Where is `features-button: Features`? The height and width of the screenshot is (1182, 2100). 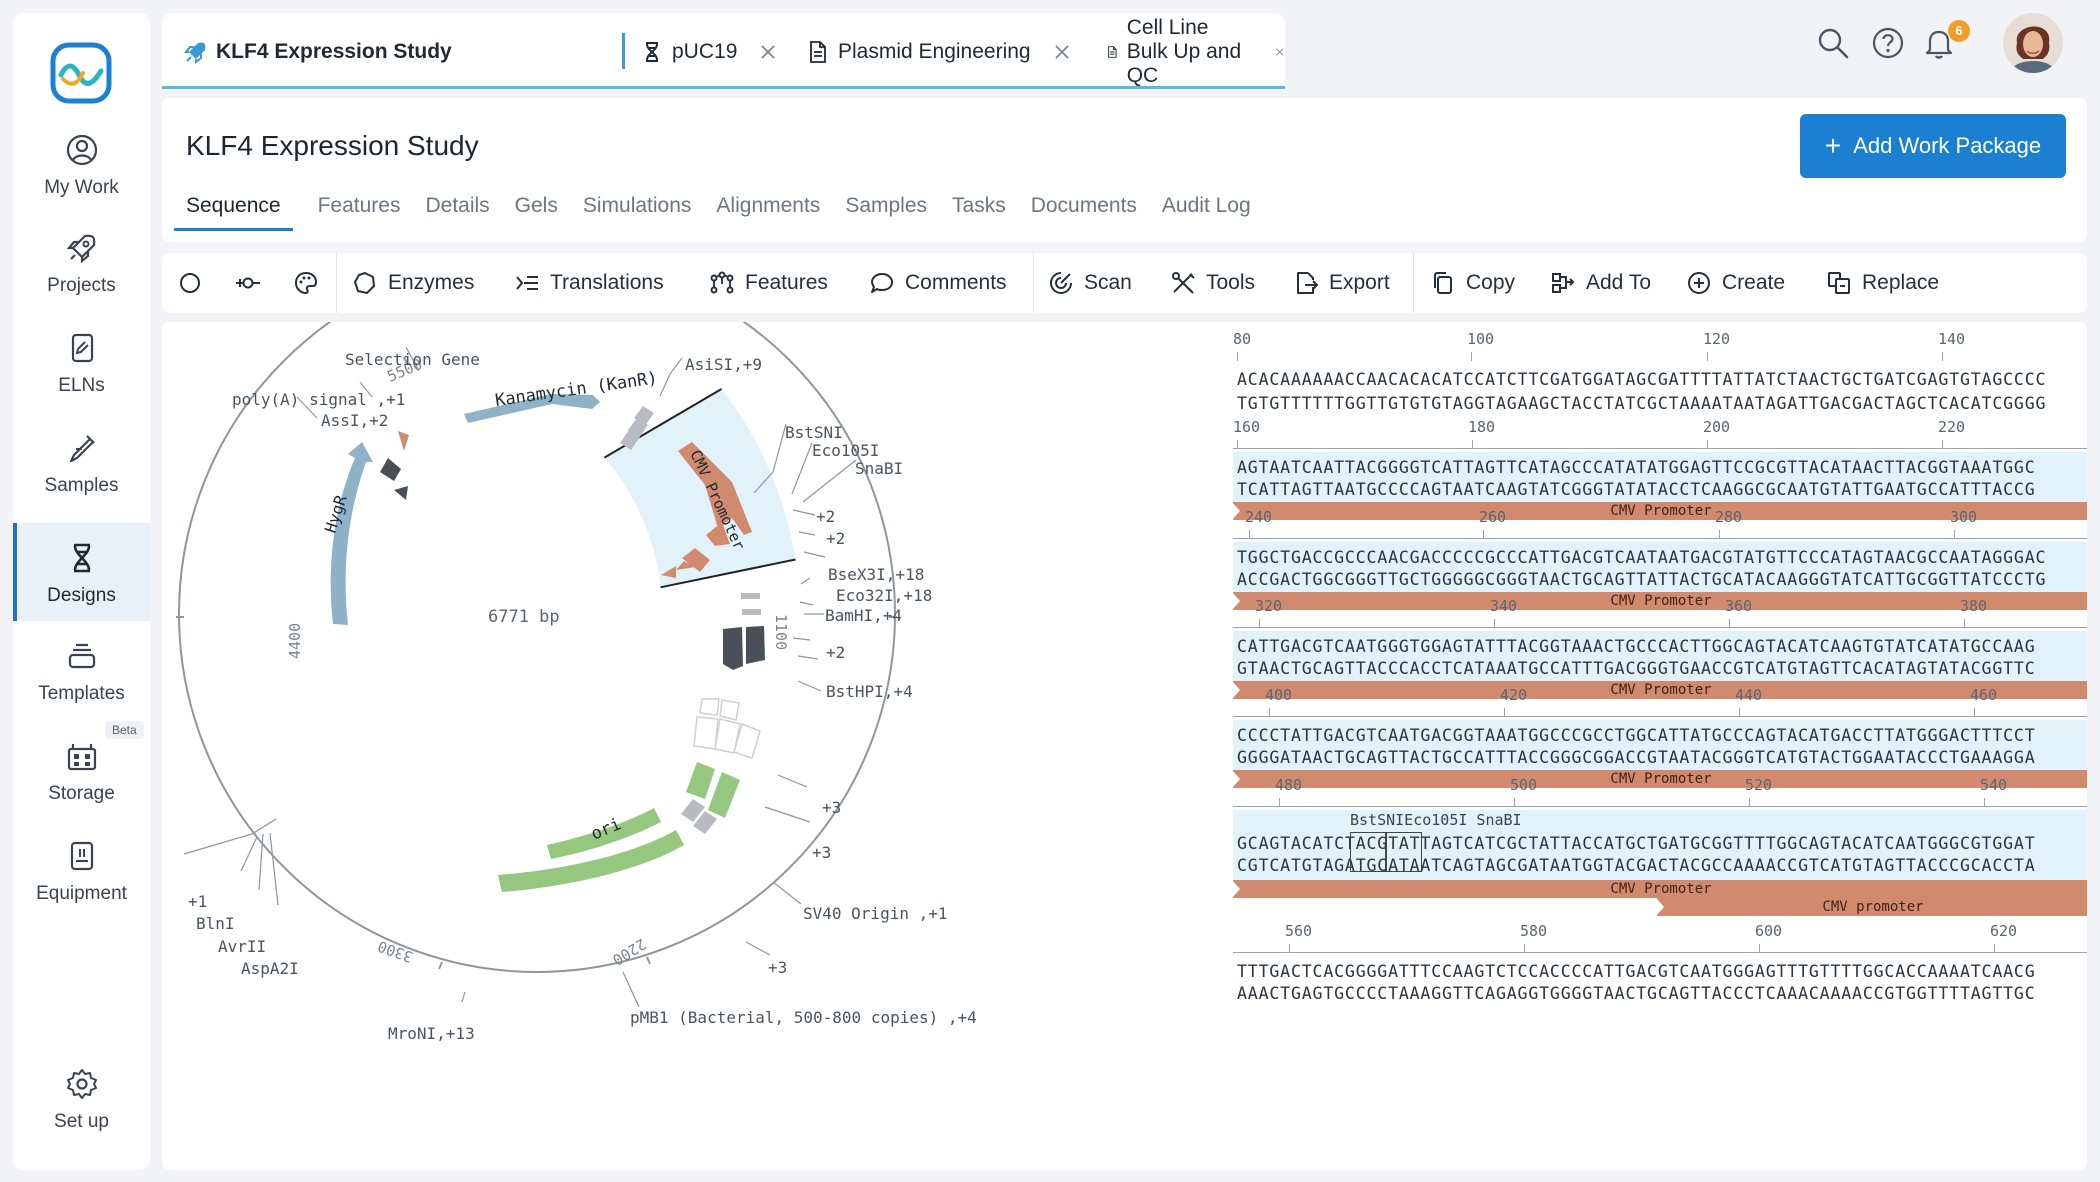 features-button: Features is located at coordinates (768, 283).